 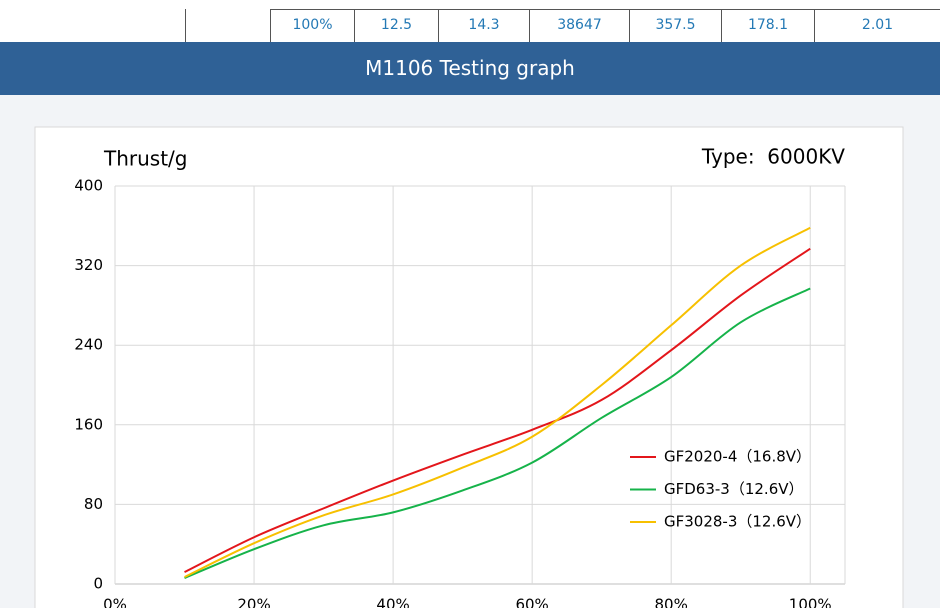 What do you see at coordinates (396, 25) in the screenshot?
I see `table-cell: 12.5` at bounding box center [396, 25].